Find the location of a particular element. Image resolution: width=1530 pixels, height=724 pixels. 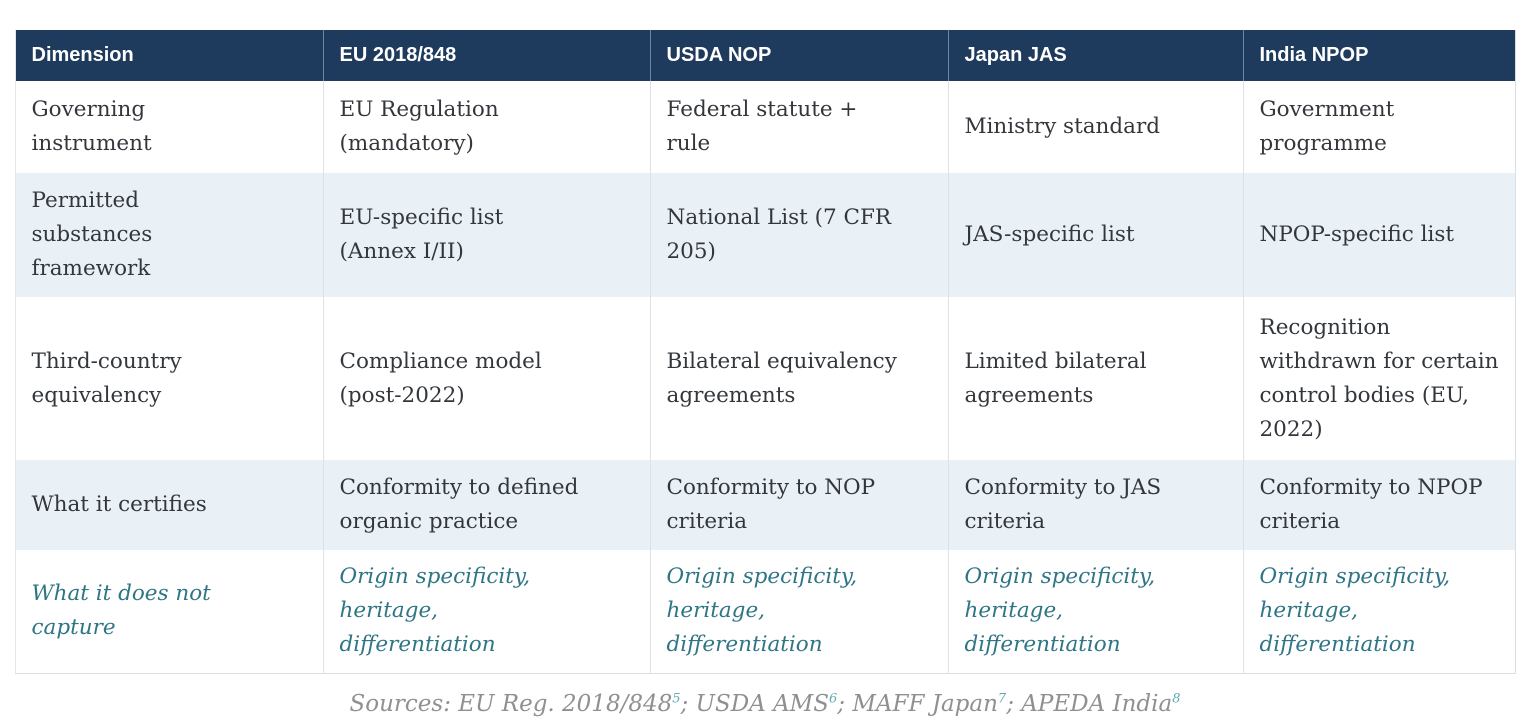

column-header-eu-2018-848: EU 2018/848 is located at coordinates (487, 55).